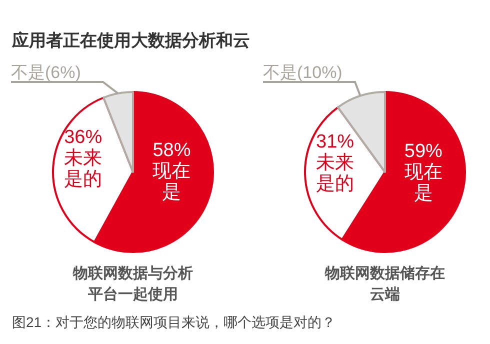  I want to click on text: 物联网数据储存在云端, so click(384, 284).